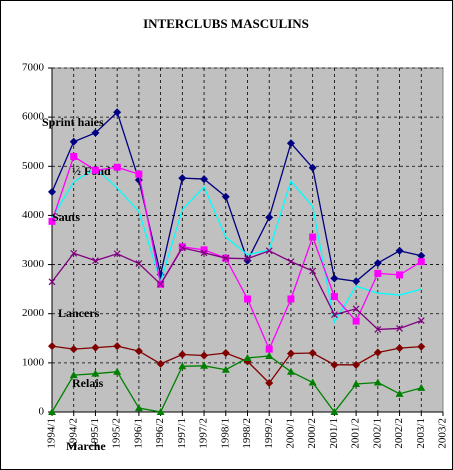 The image size is (453, 470). Describe the element at coordinates (247, 433) in the screenshot. I see `x-tick-label: 1998/2` at that location.